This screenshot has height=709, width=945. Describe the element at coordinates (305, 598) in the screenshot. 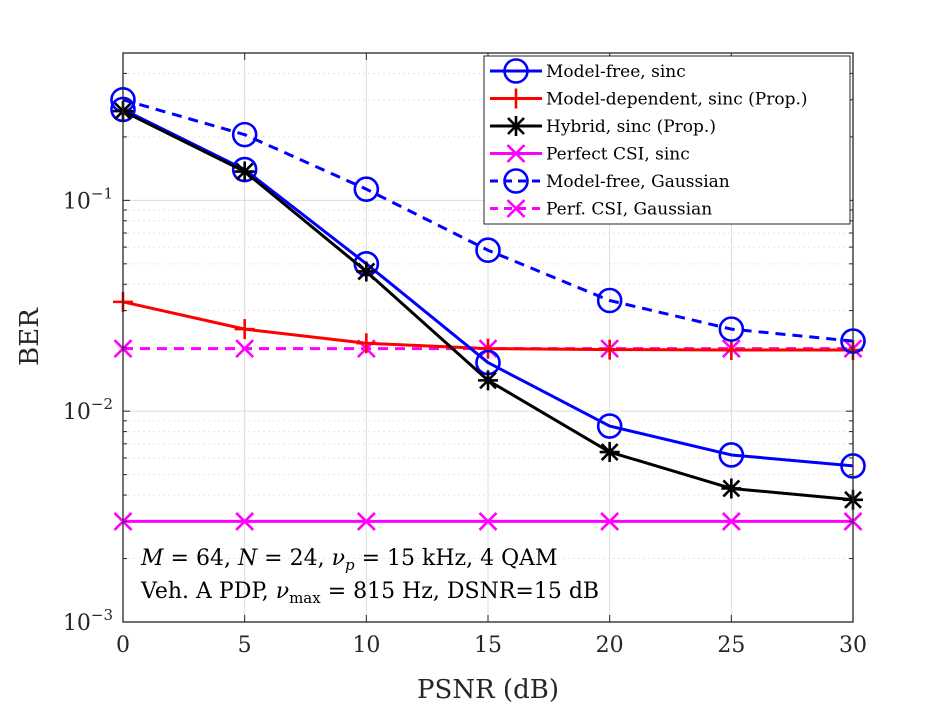

I see `annot2-sub: max` at that location.